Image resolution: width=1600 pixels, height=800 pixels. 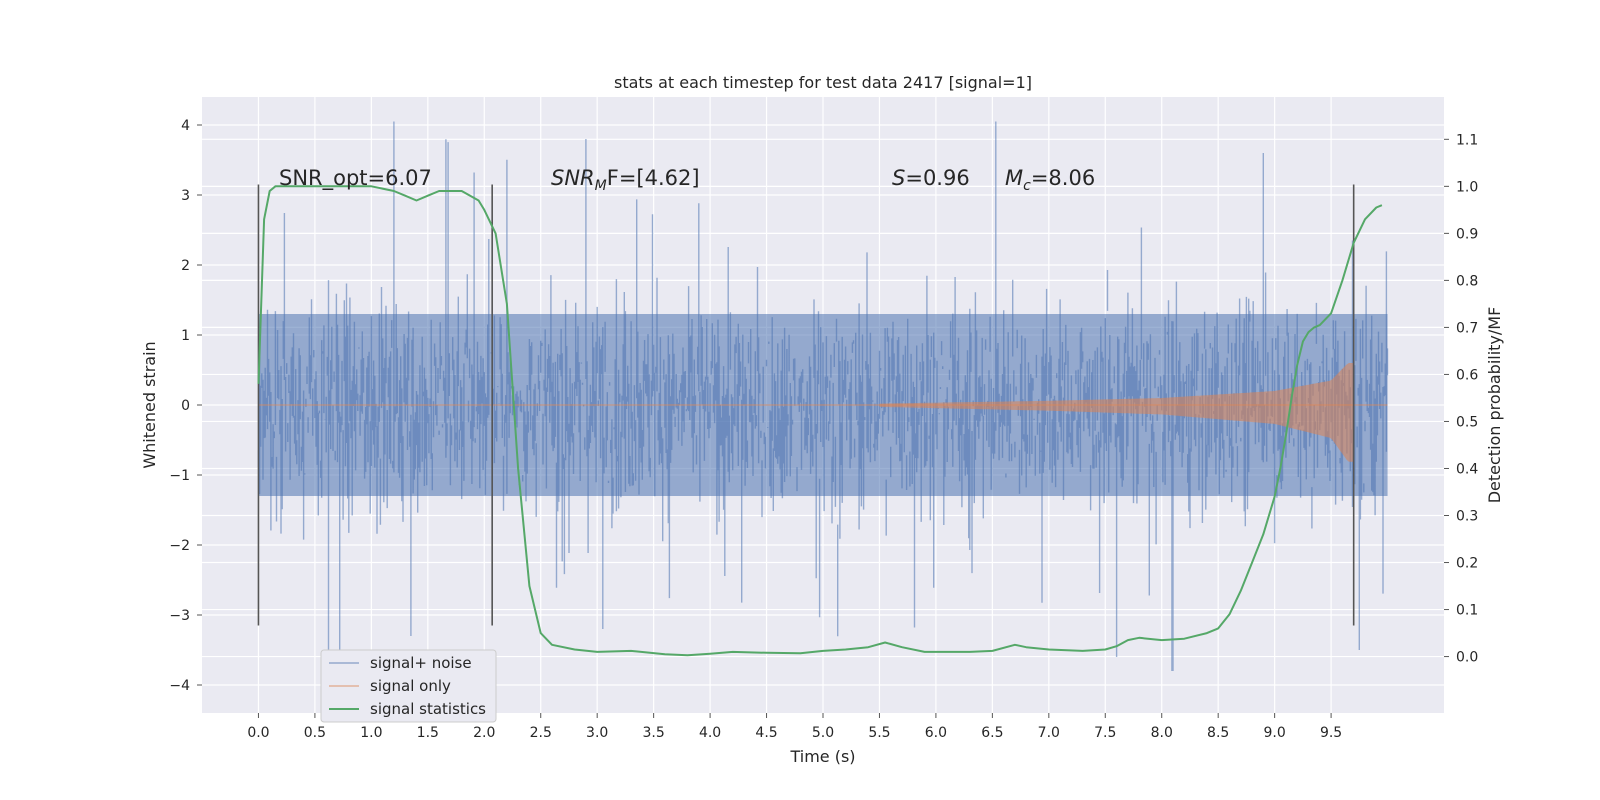 What do you see at coordinates (179, 476) in the screenshot?
I see `y-tick-label: −1` at bounding box center [179, 476].